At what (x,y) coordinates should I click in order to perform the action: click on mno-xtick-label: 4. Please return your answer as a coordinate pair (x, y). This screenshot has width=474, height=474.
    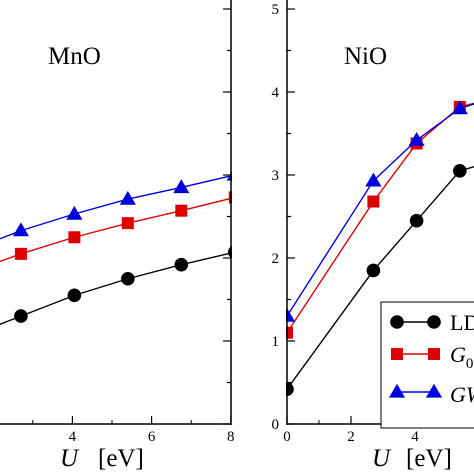
    Looking at the image, I should click on (73, 437).